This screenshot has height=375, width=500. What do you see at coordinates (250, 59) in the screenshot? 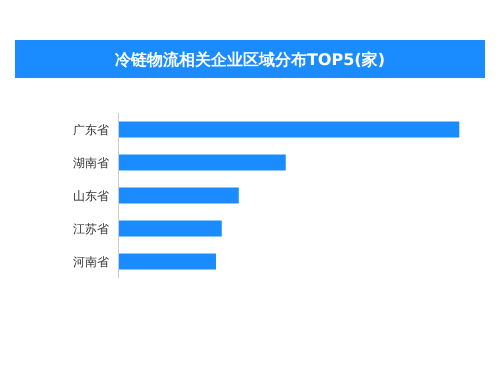
I see `chart-title: 冷链物流相关企业区域分布TOP5(家)` at bounding box center [250, 59].